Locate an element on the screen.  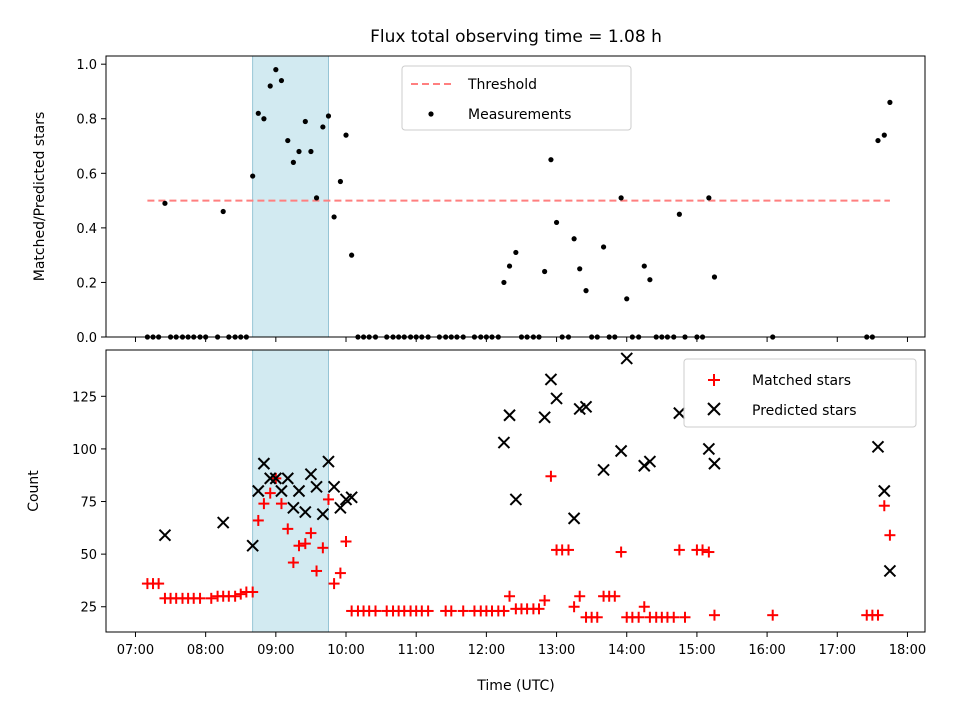
y-tick-label: 0.6 is located at coordinates (86, 174).